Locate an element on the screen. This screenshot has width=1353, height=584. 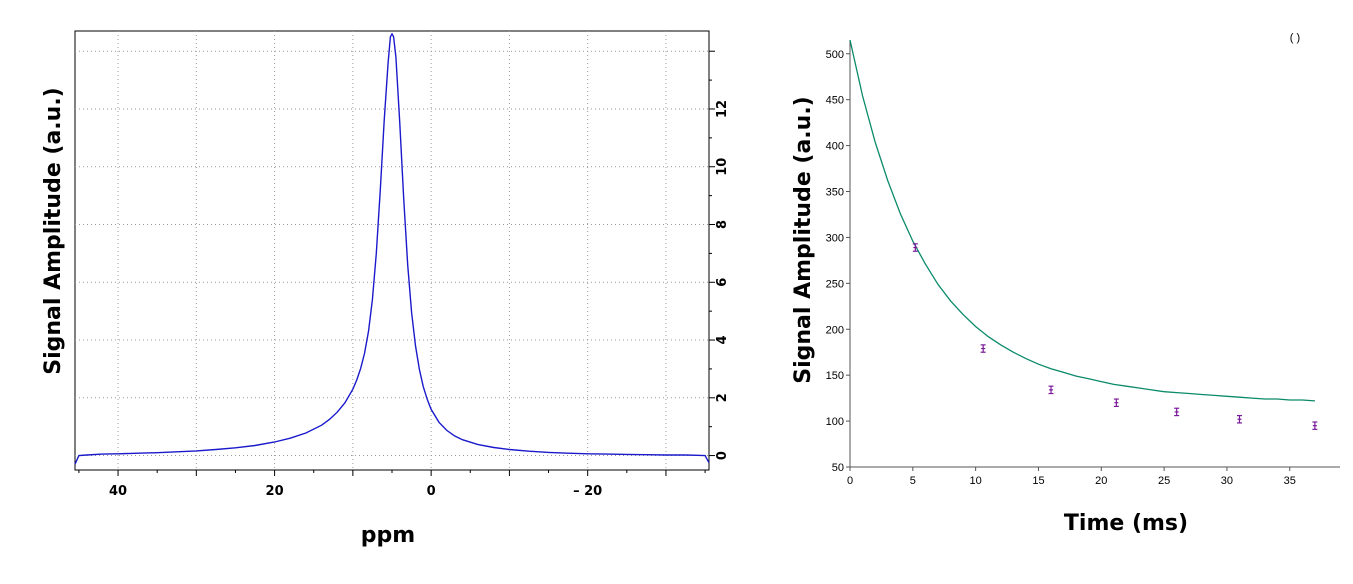
decay-y-axis-title: Signal Amplitude (a.u.) is located at coordinates (803, 239).